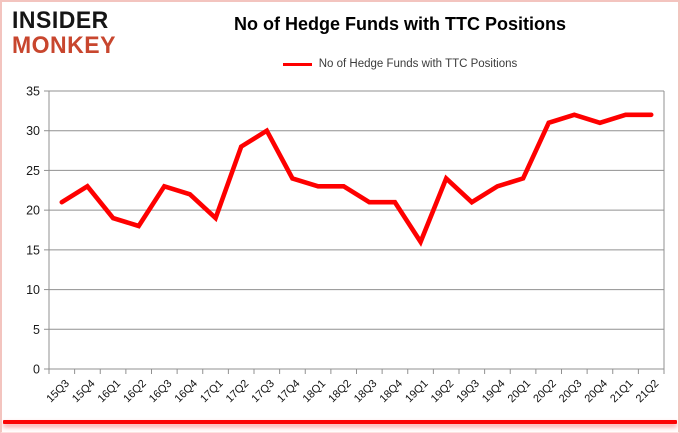  I want to click on x-tick-label: 17Q1, so click(212, 392).